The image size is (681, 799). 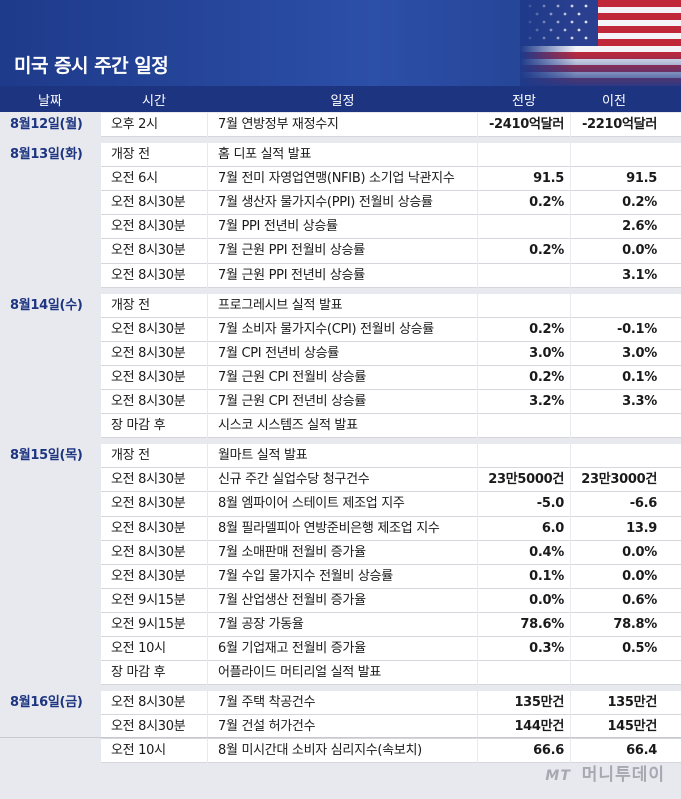 I want to click on table-row: 8월16일(금) 오전 8시30분 7월 주택 착공건수 135만건 135만건, so click(x=340, y=703).